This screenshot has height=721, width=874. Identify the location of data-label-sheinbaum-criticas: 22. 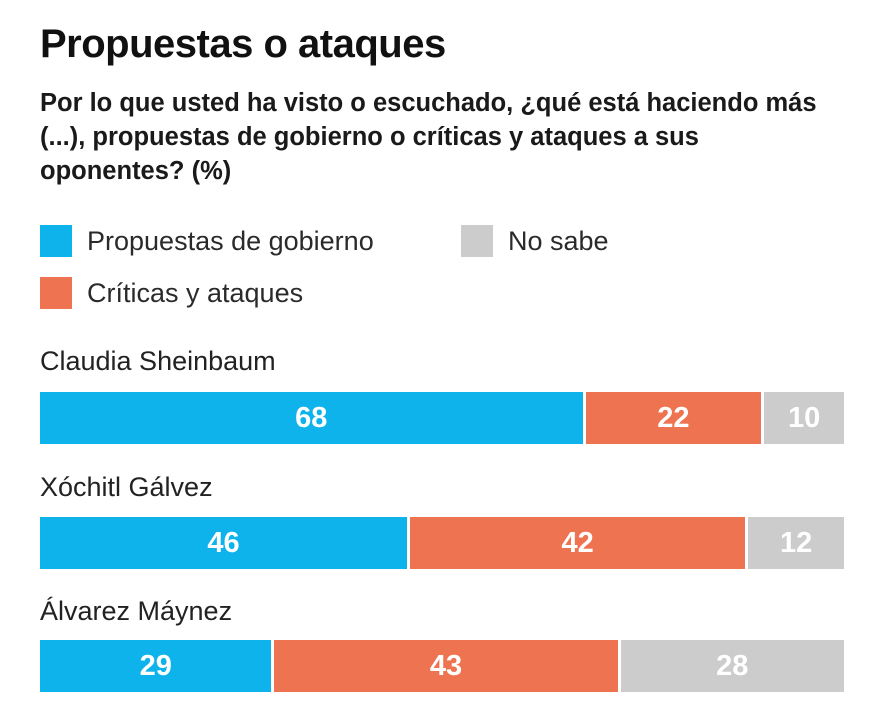
(673, 417).